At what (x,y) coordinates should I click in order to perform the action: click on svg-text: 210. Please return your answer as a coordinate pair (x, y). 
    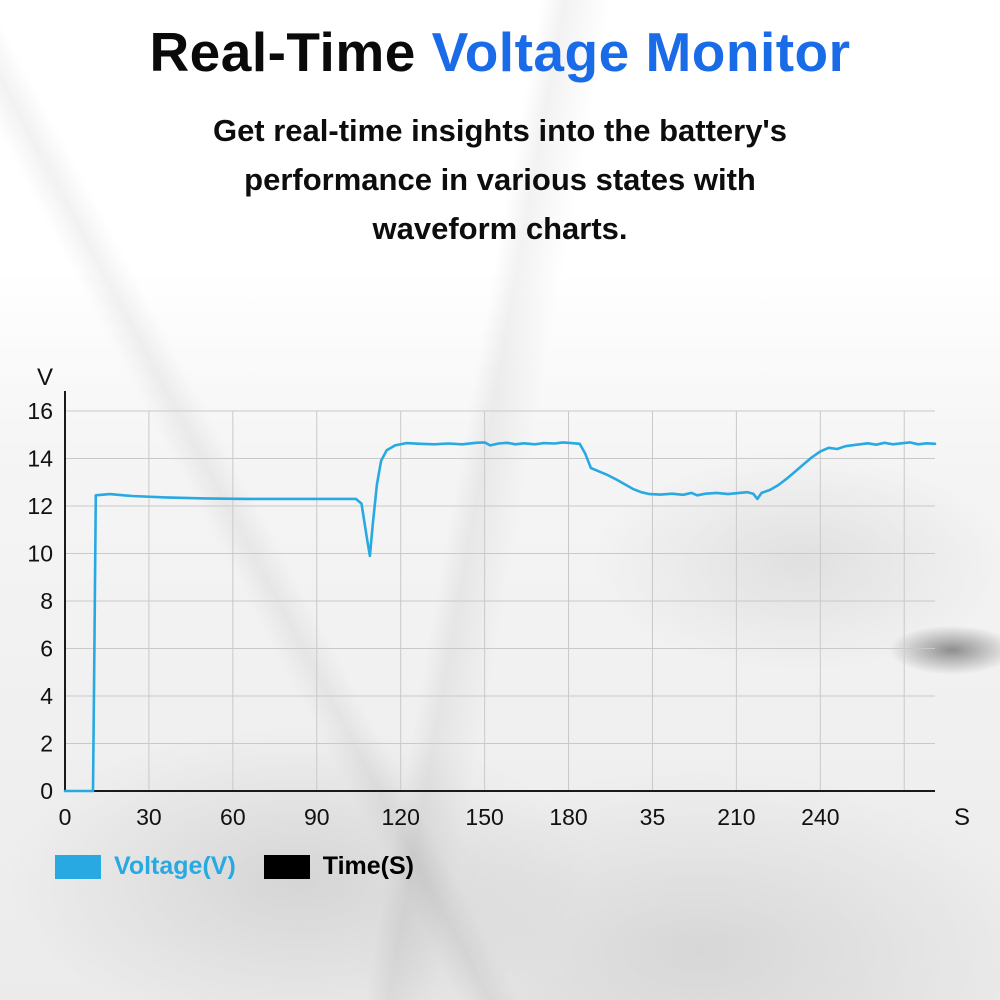
    Looking at the image, I should click on (736, 817).